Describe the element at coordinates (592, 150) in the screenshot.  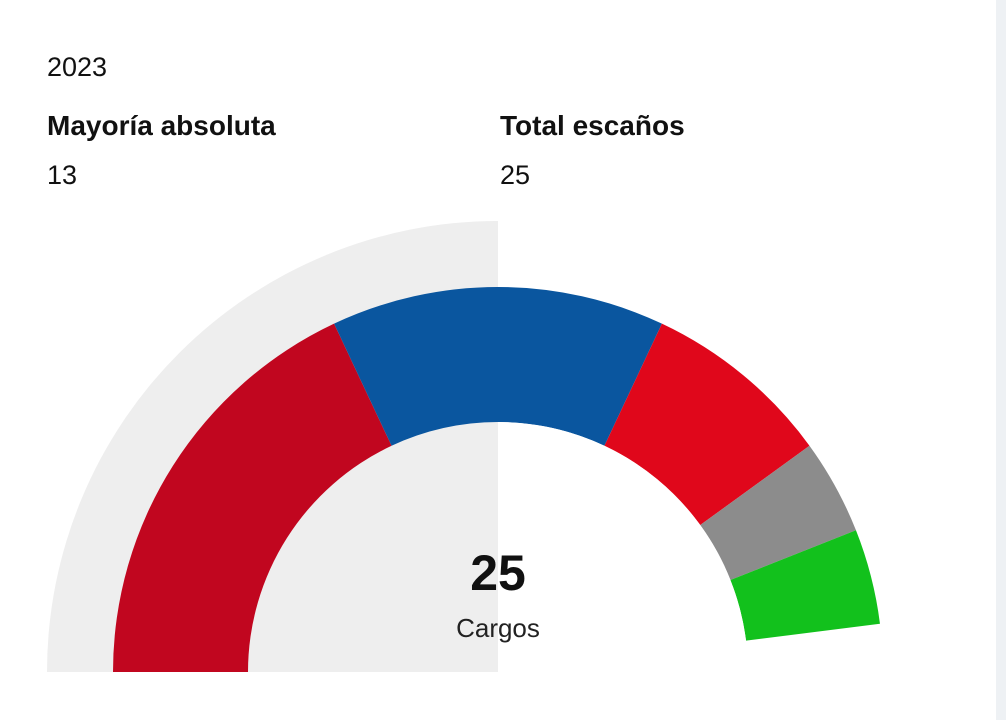
I see `total-seats-stat: Total escaños 25` at that location.